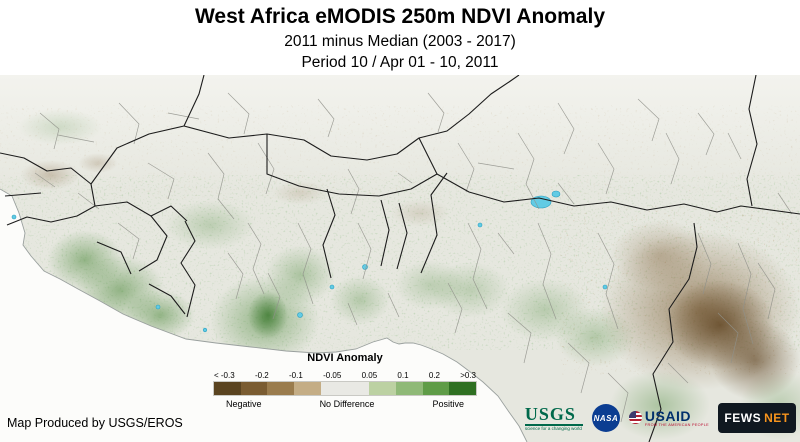 This screenshot has width=800, height=442. Describe the element at coordinates (345, 358) in the screenshot. I see `legend-title: NDVI Anomaly` at that location.